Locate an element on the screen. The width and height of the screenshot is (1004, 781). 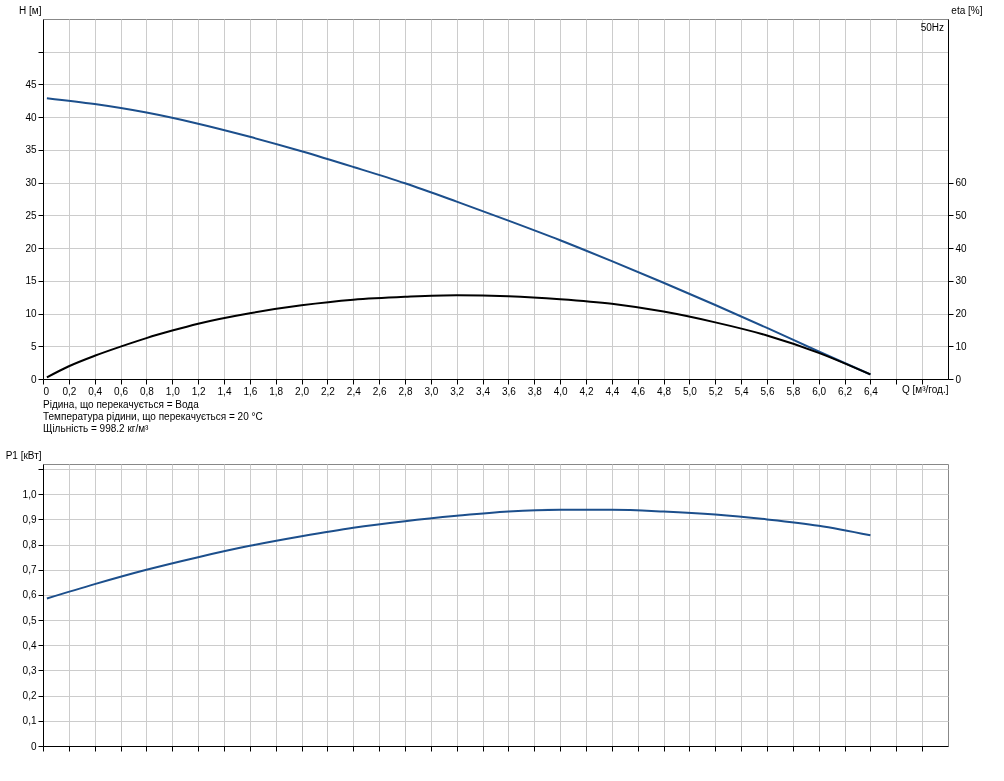
text: Рідина, що перекачується = Вода is located at coordinates (121, 404).